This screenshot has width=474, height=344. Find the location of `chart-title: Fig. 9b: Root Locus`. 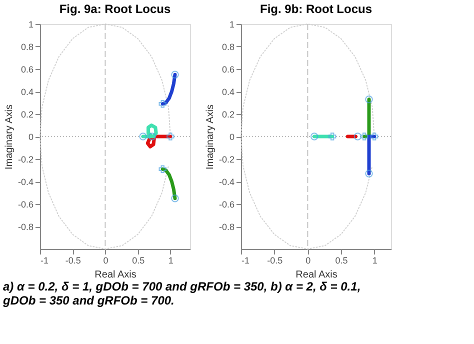

chart-title: Fig. 9b: Root Locus is located at coordinates (316, 9).